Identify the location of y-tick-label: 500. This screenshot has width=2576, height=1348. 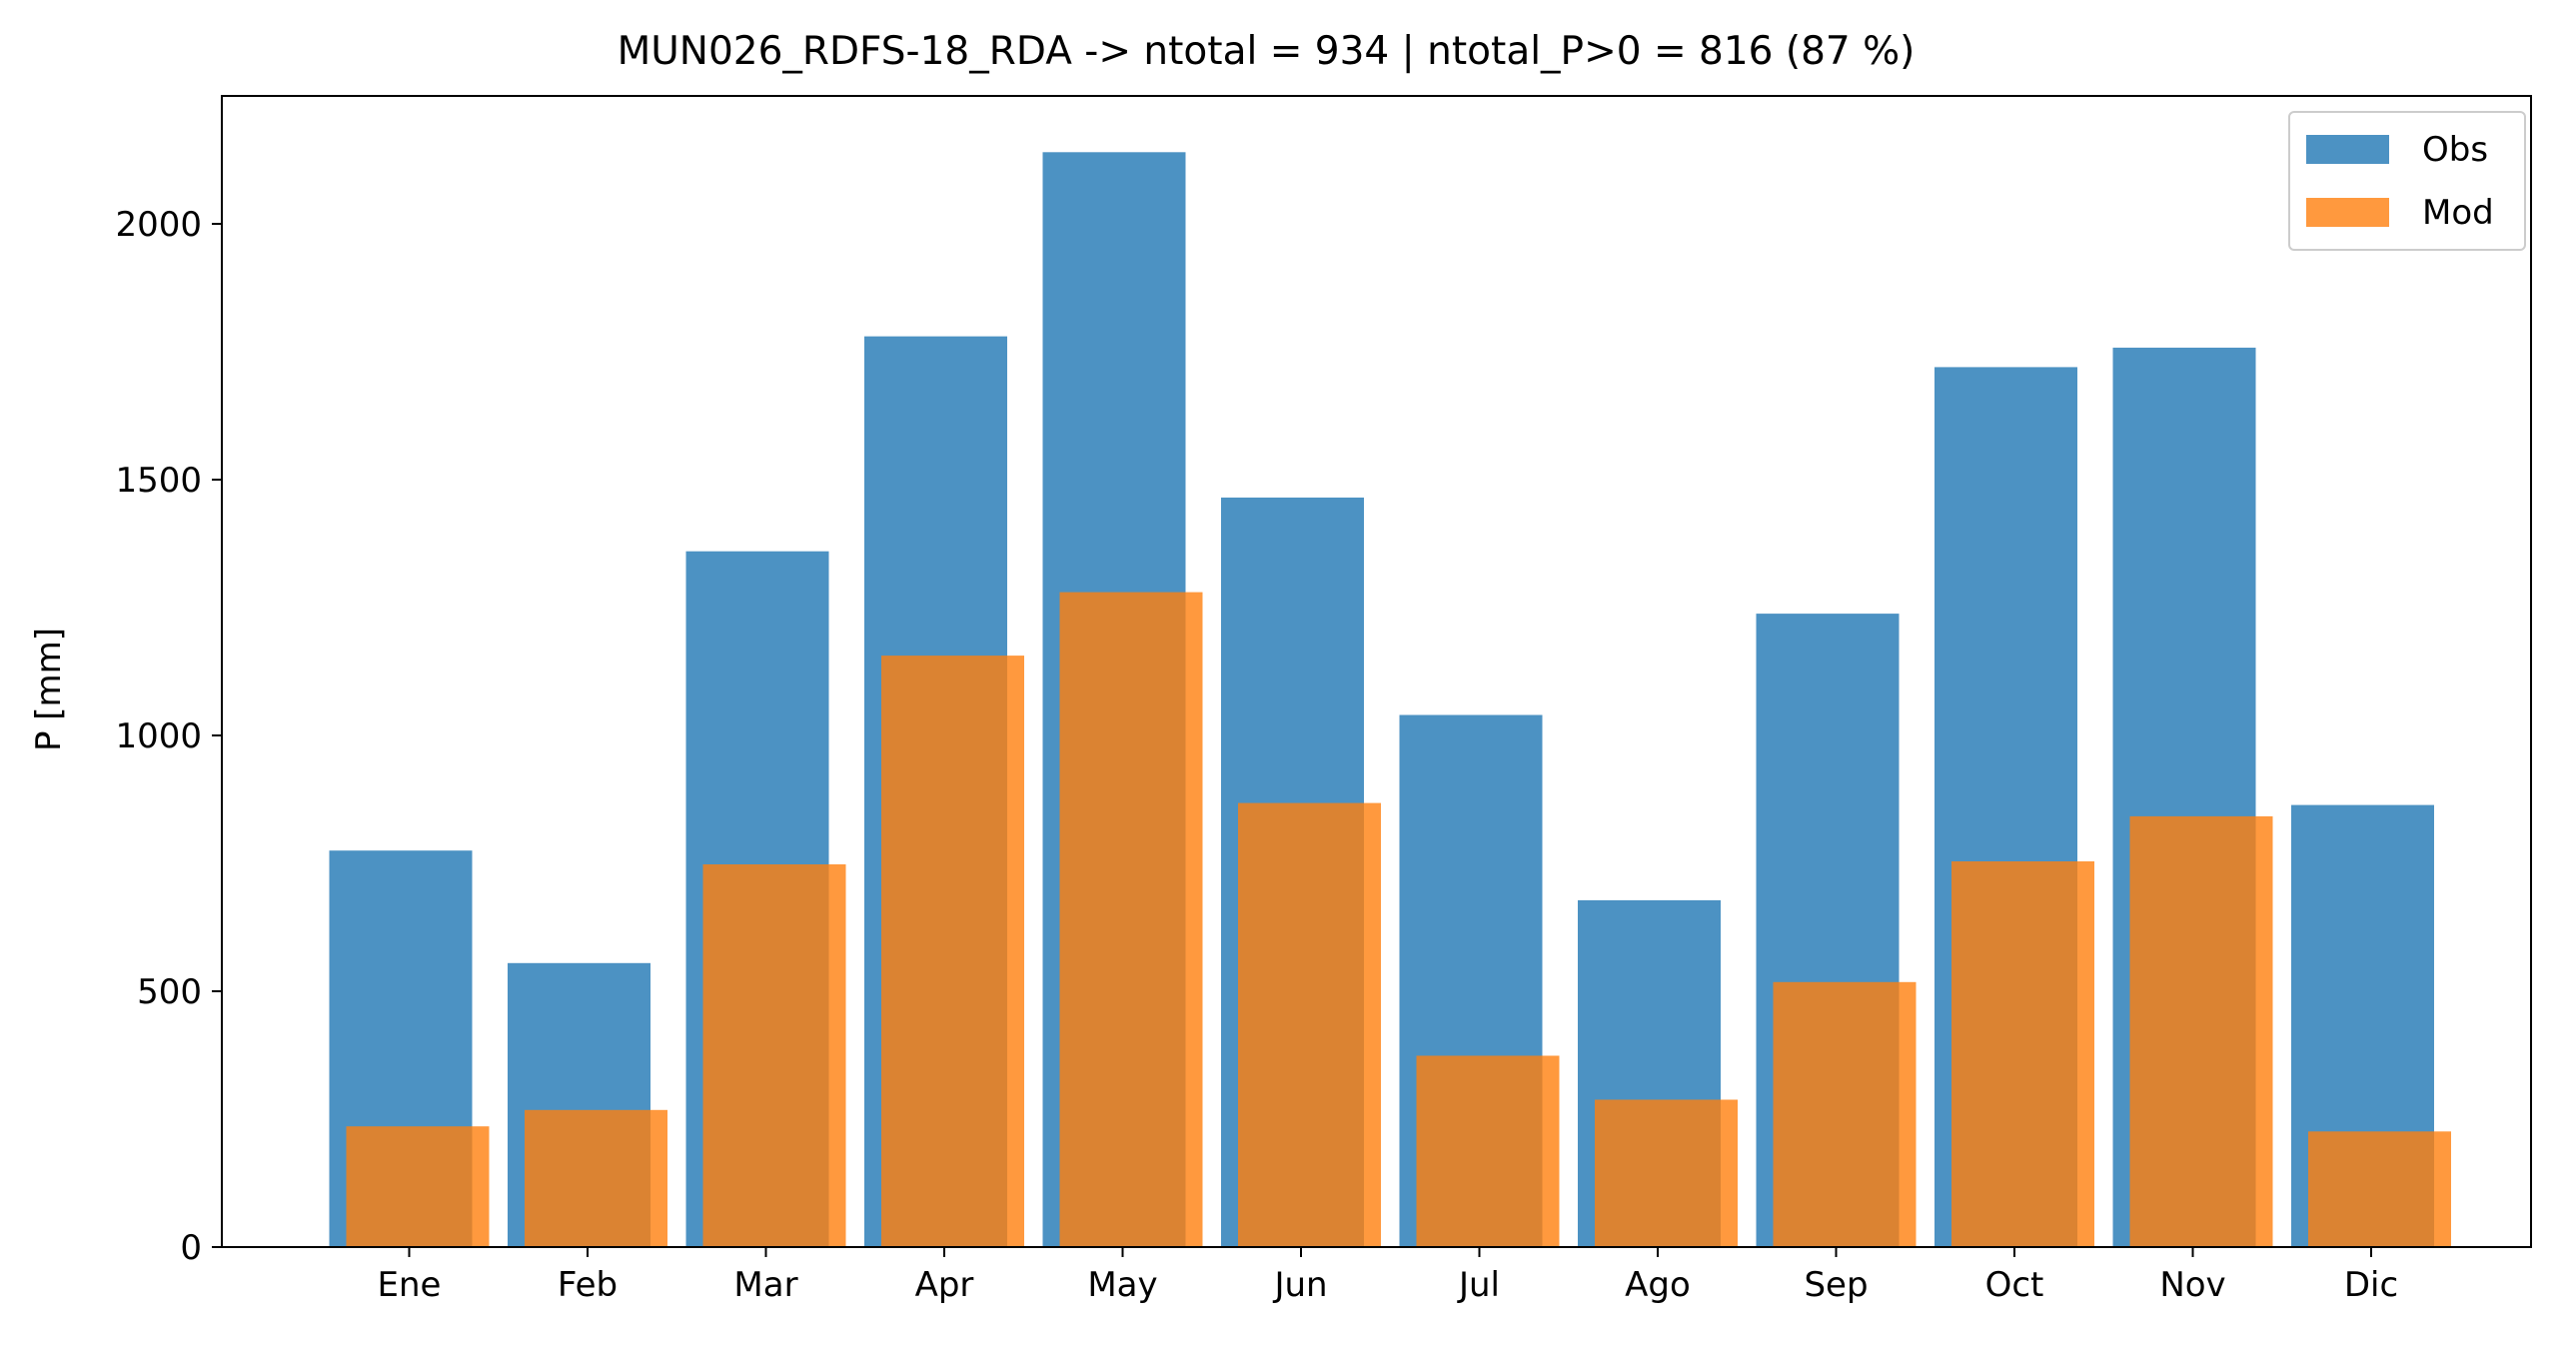
(169, 992).